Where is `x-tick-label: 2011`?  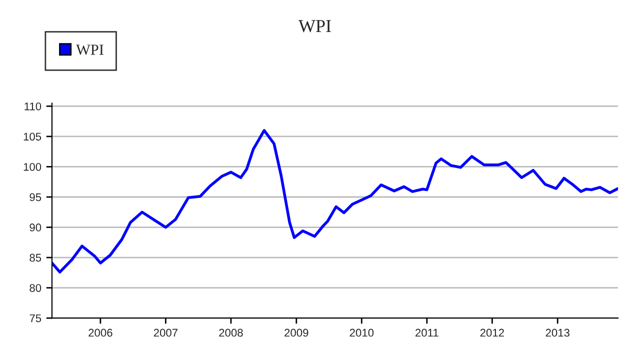 x-tick-label: 2011 is located at coordinates (427, 332).